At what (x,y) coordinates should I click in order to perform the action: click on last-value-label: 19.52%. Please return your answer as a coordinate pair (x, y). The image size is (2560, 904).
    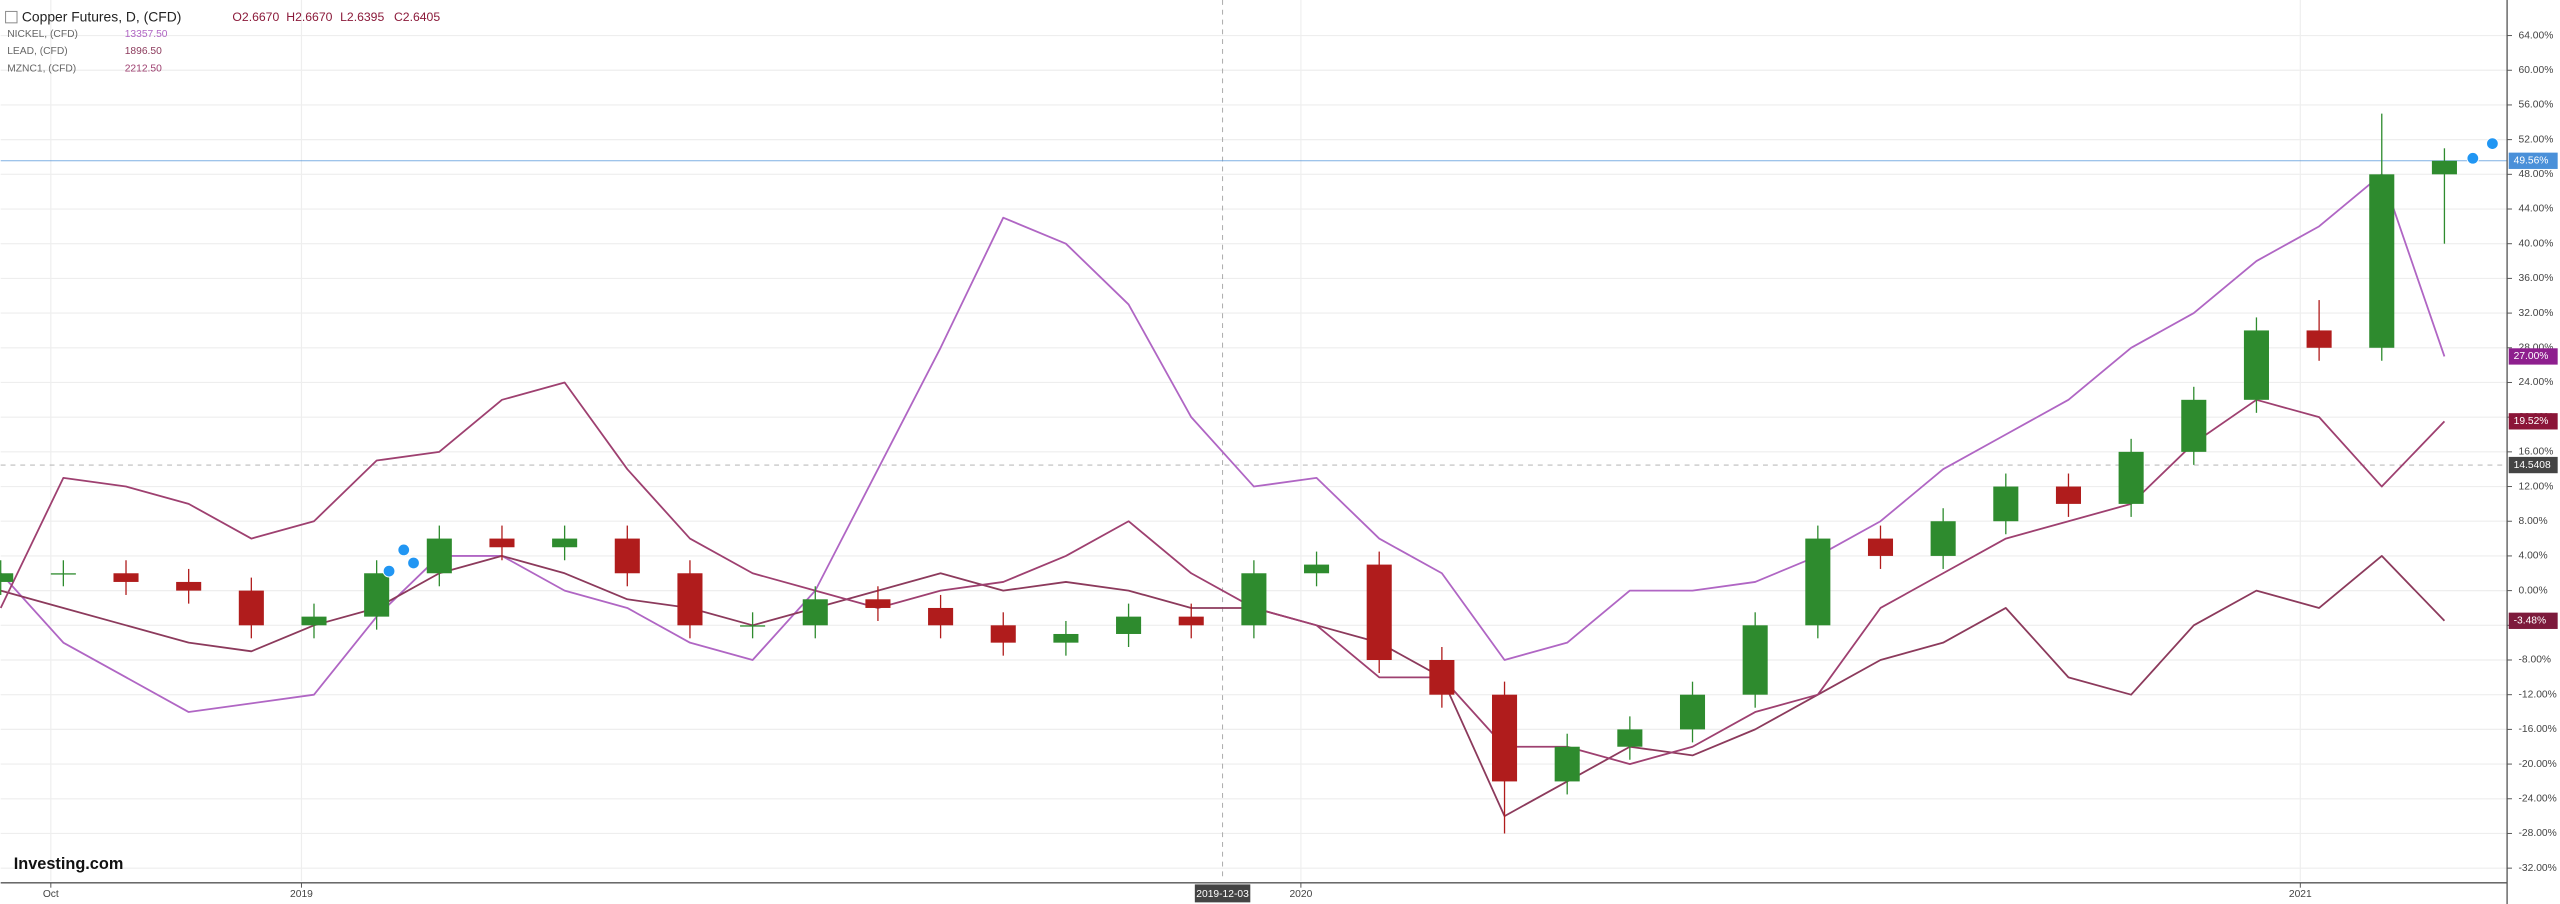
    Looking at the image, I should click on (2531, 421).